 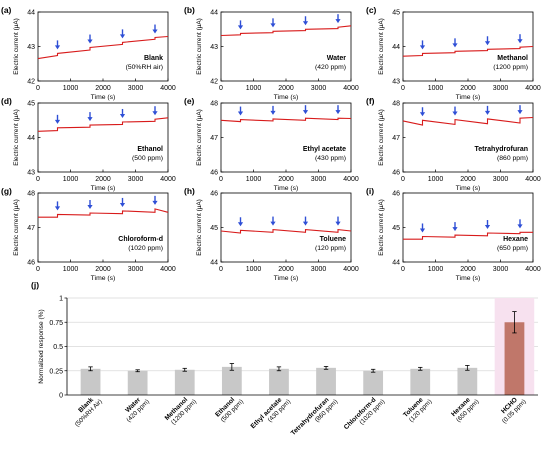 I want to click on y-tick-label: 45, so click(x=396, y=13).